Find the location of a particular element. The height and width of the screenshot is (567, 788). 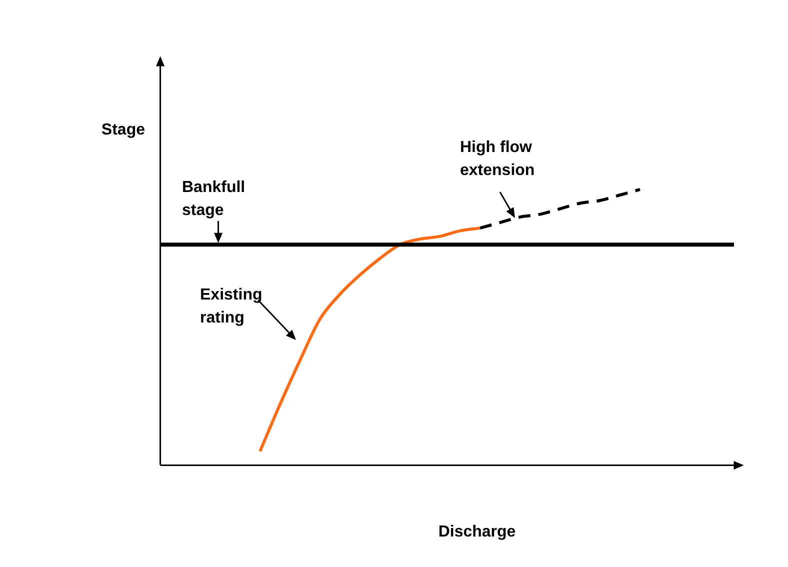

text: High flow extension is located at coordinates (497, 158).